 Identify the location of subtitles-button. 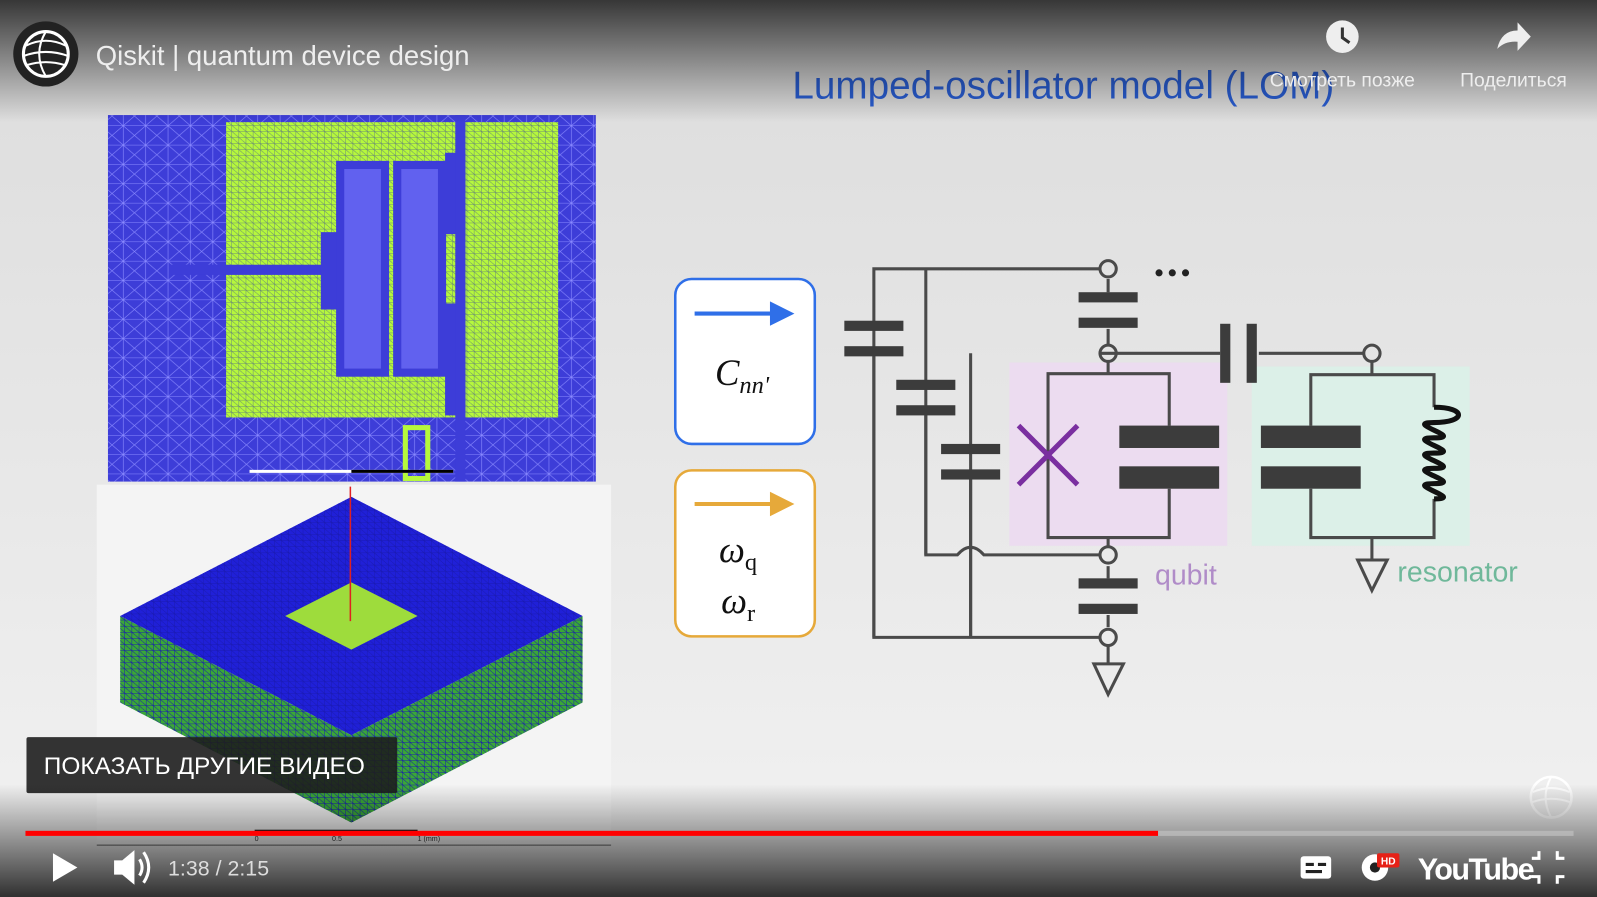
(1316, 867).